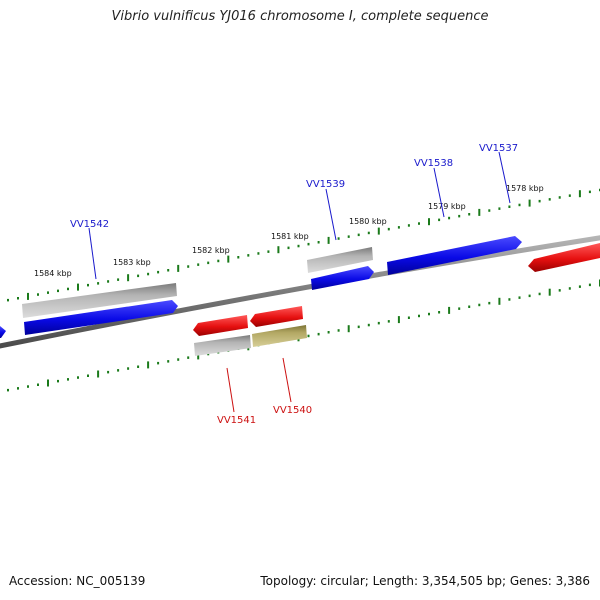 The image size is (600, 600). Describe the element at coordinates (290, 236) in the screenshot. I see `ruler-label-1581: 1581 kbp` at that location.